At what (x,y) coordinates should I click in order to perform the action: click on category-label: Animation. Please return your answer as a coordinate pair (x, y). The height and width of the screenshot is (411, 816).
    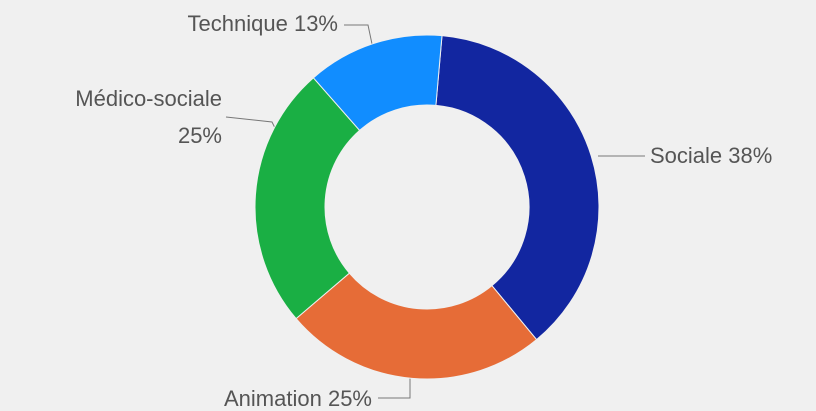
    Looking at the image, I should click on (273, 398).